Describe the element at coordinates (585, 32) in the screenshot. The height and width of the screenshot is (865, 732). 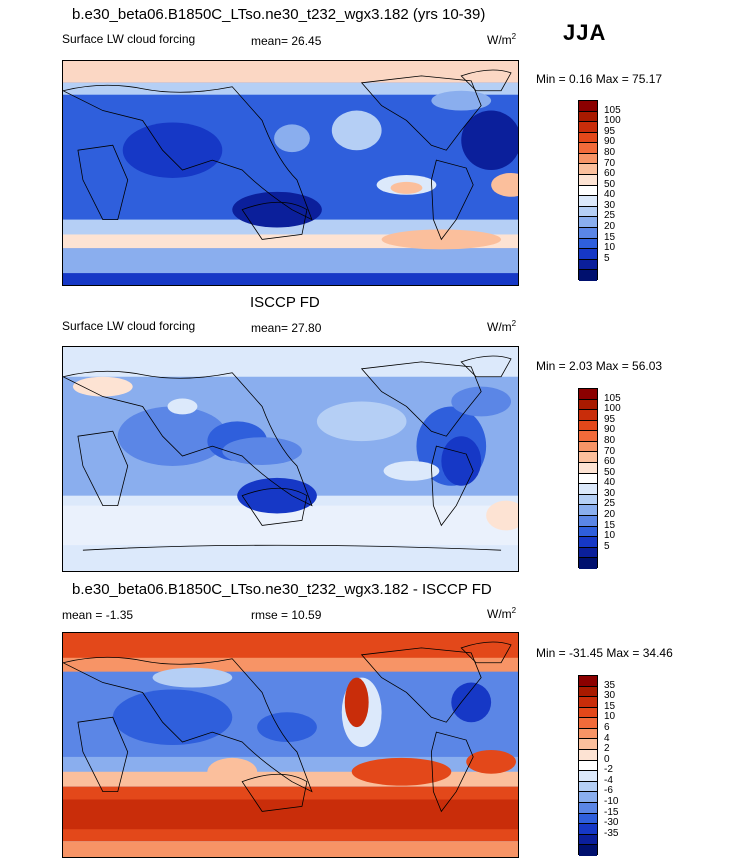
I see `season-label: JJA` at that location.